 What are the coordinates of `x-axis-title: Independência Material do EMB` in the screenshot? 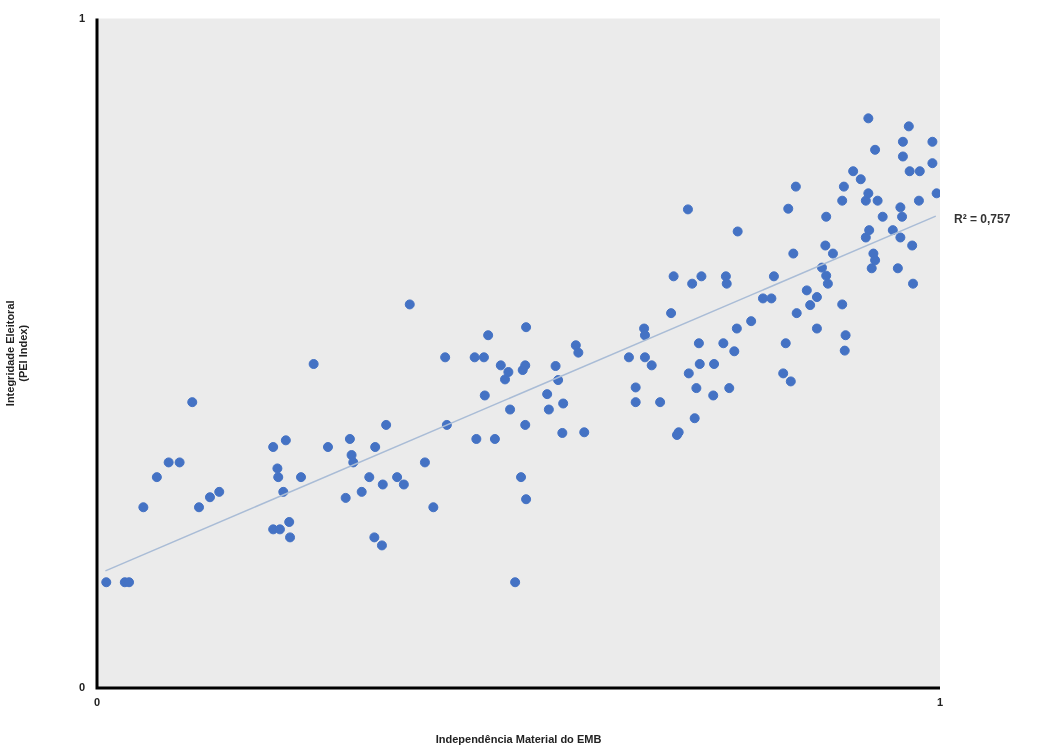 It's located at (518, 739).